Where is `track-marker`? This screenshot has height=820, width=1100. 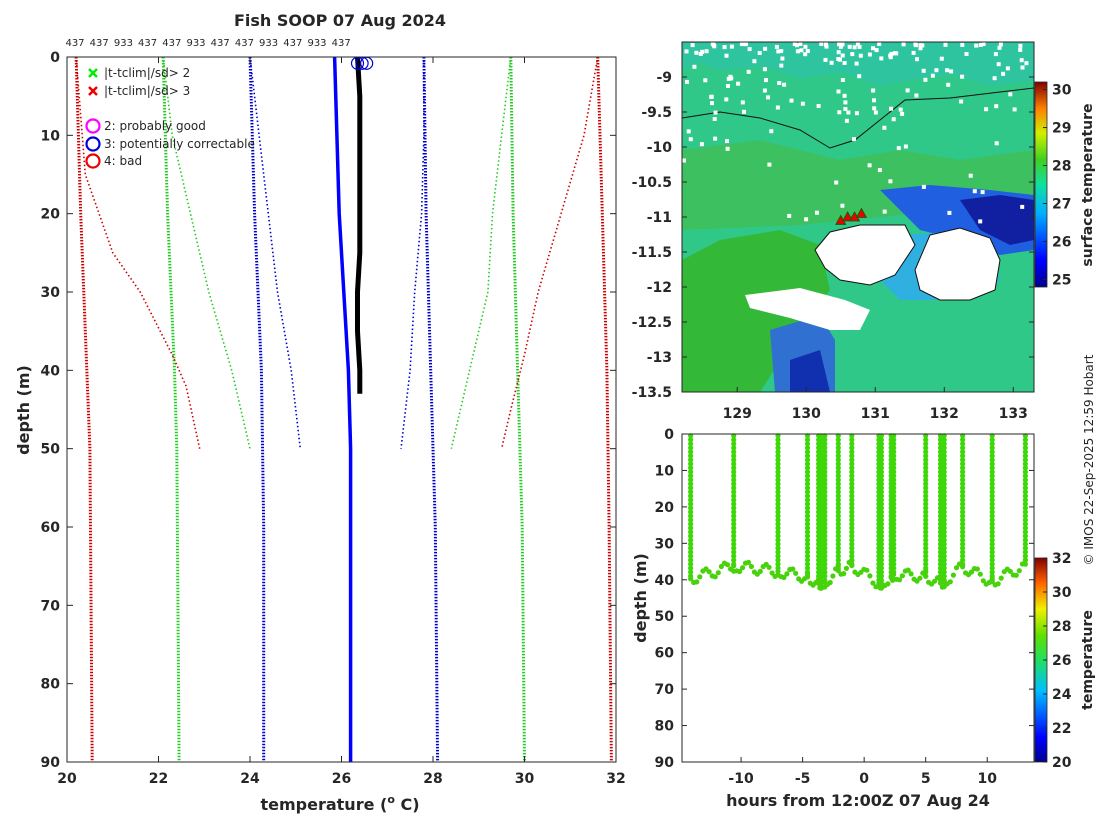 track-marker is located at coordinates (847, 216).